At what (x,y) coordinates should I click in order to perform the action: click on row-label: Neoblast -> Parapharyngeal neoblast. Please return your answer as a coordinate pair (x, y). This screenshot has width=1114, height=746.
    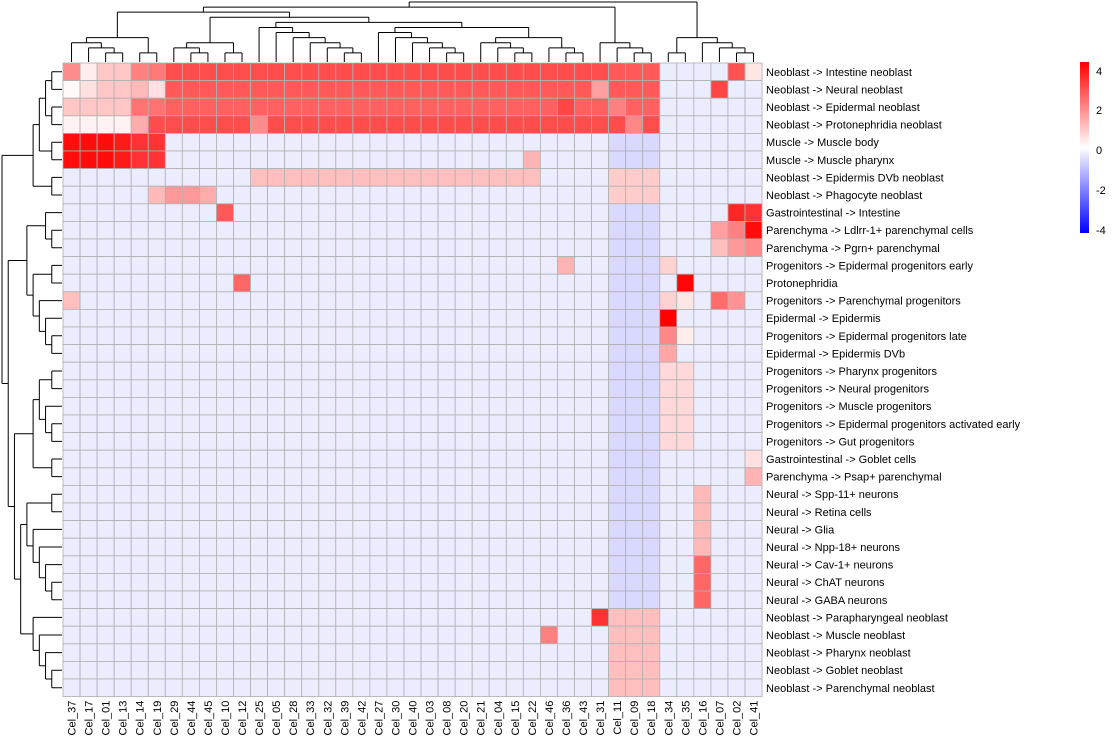
    Looking at the image, I should click on (857, 618).